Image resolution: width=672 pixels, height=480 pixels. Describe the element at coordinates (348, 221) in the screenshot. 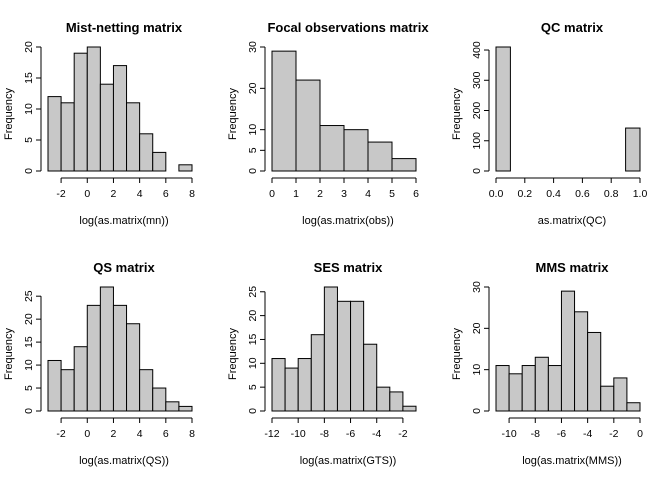

I see `x-axis-label: log(as.matrix(obs))` at that location.